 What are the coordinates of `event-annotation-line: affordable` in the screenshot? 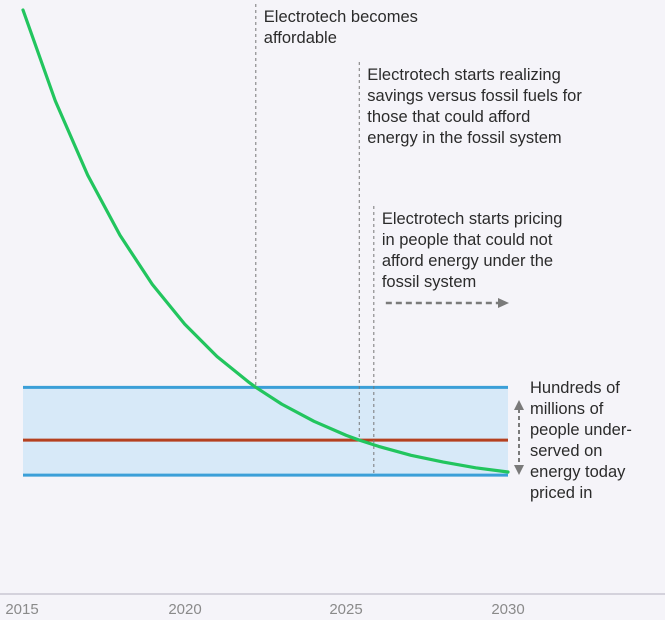 It's located at (300, 38).